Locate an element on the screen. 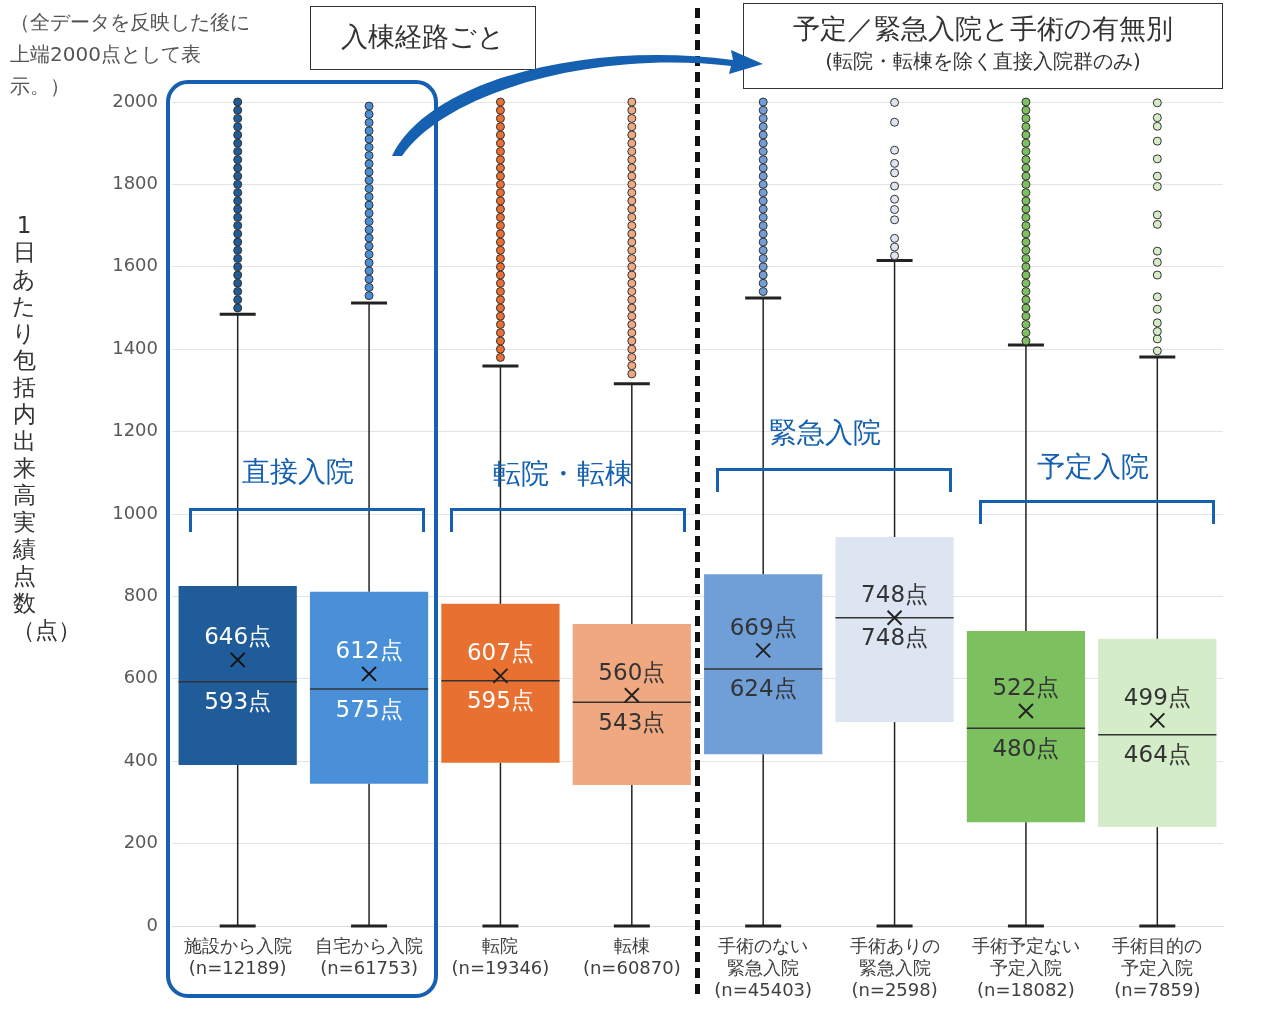 The width and height of the screenshot is (1285, 1014). x-tick-label: 自宅から入院 (n=61753) is located at coordinates (369, 957).